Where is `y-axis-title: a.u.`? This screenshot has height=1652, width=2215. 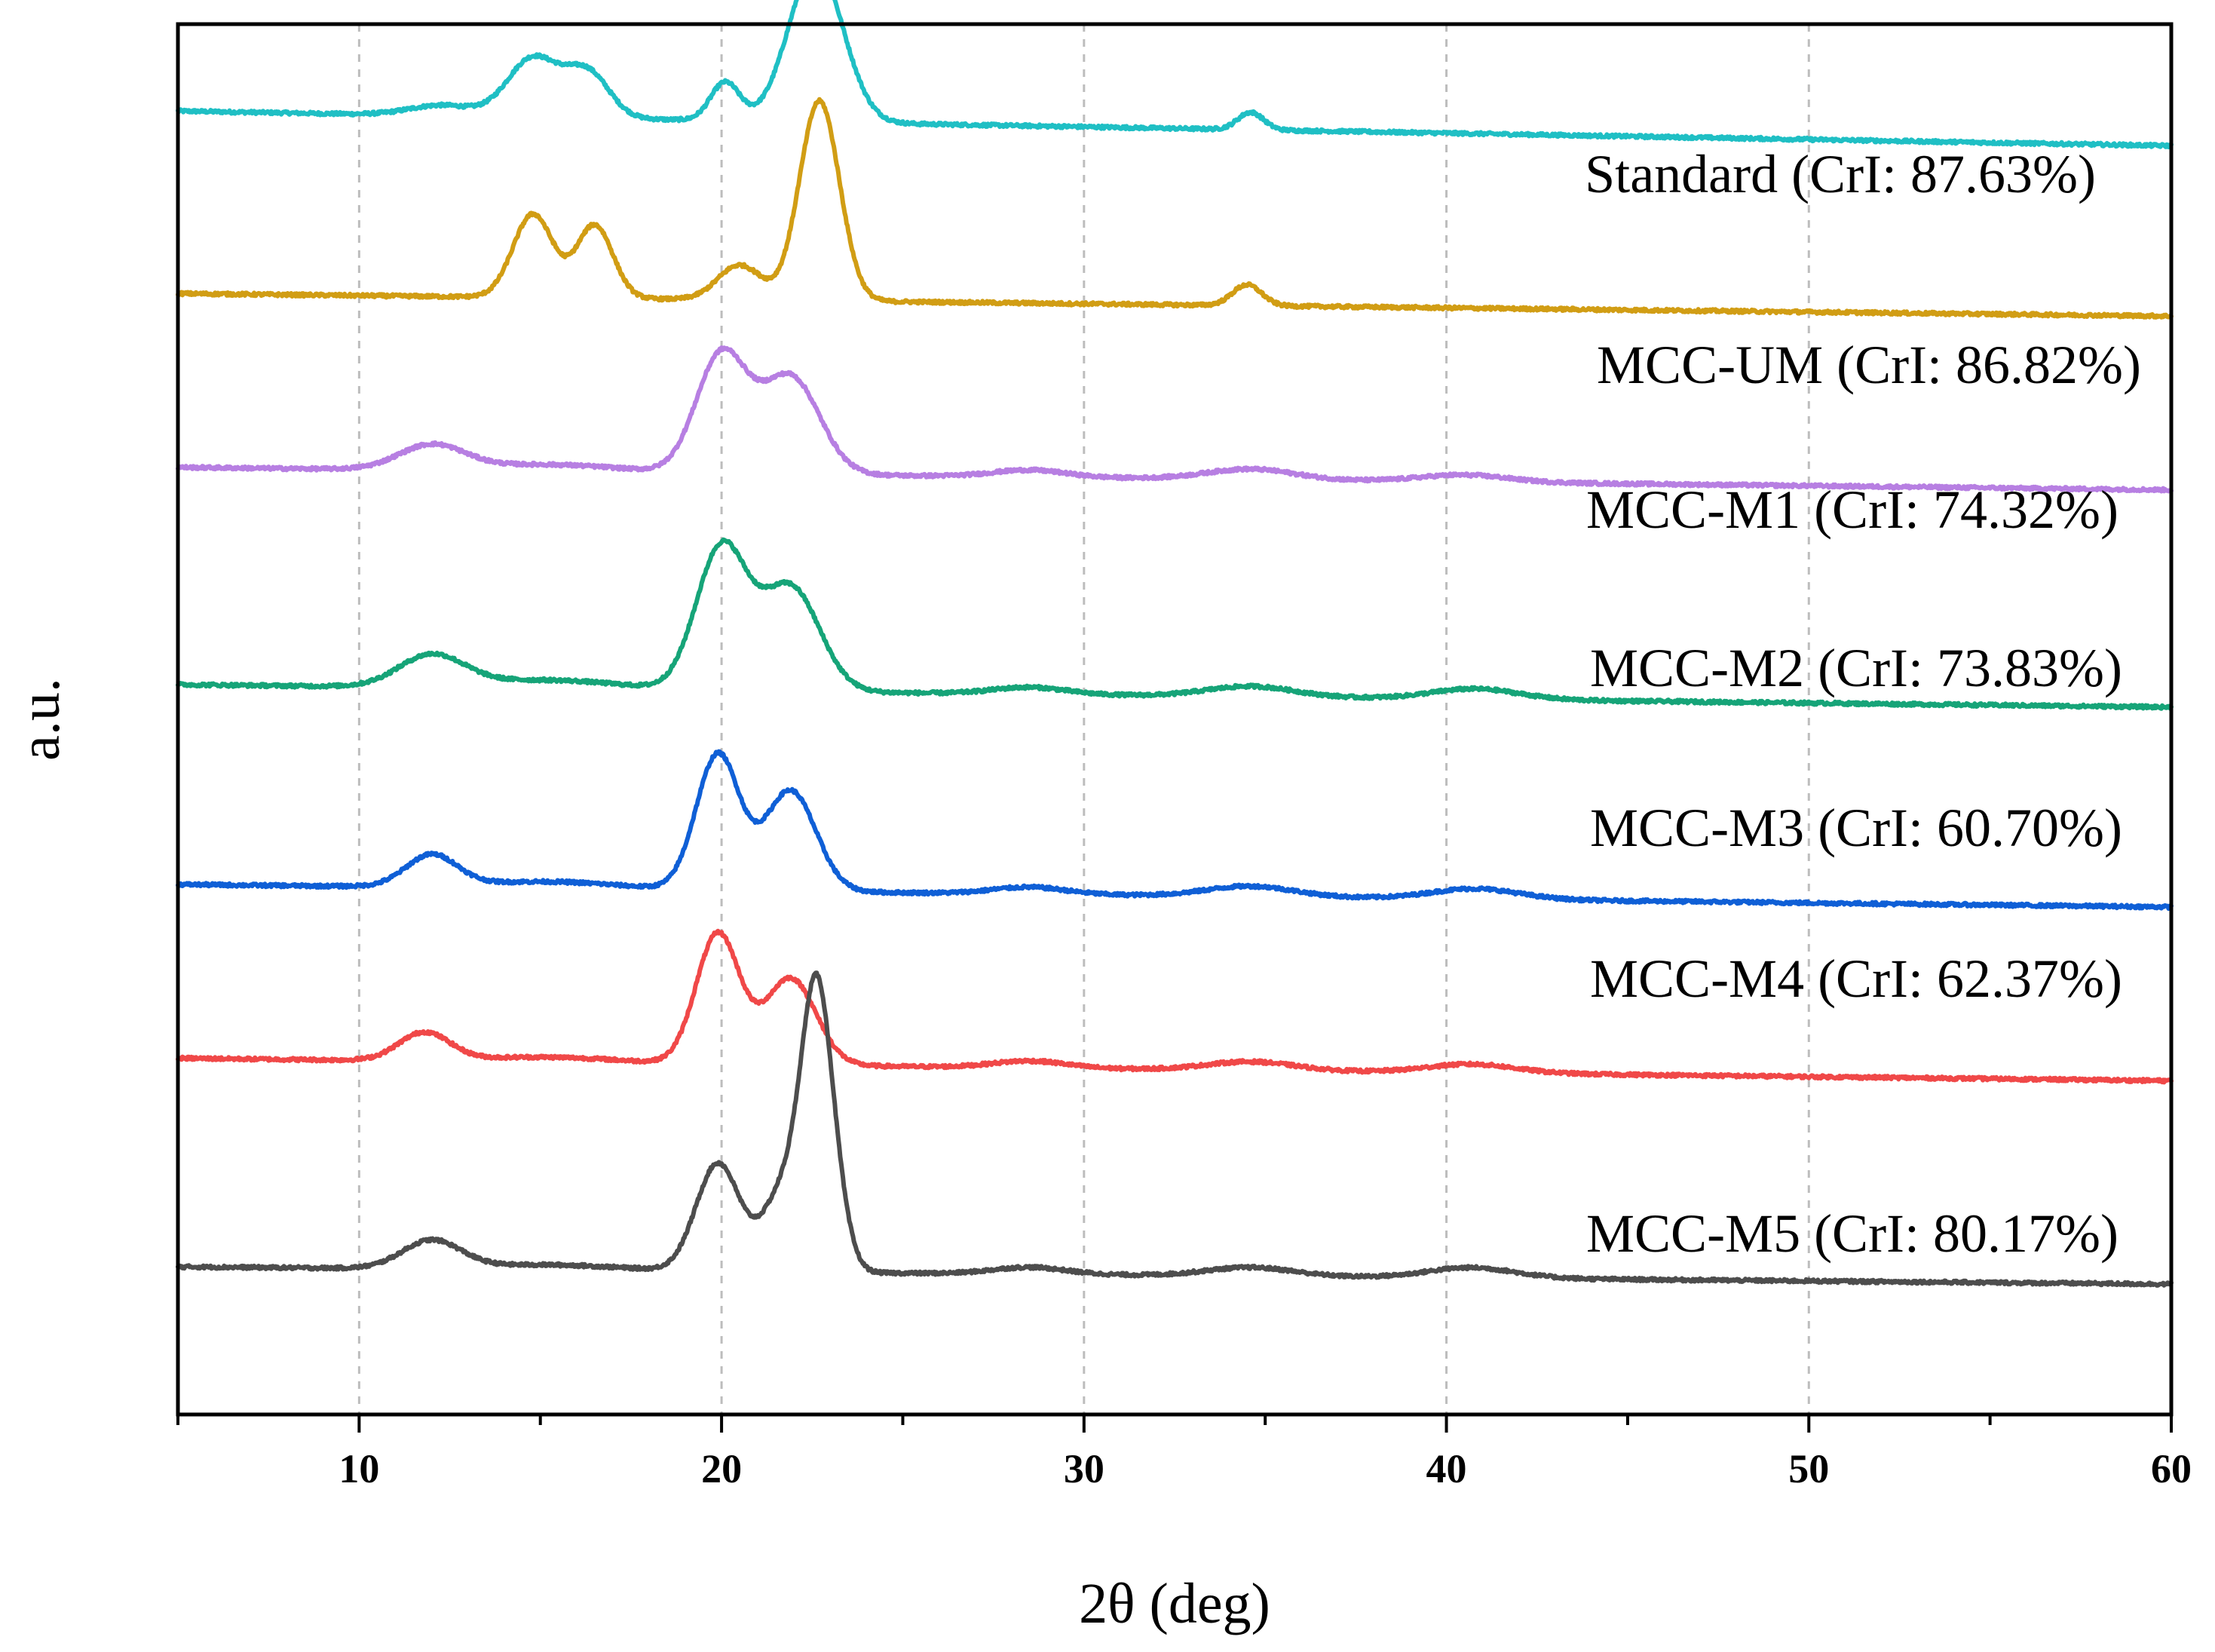
y-axis-title: a.u. is located at coordinates (40, 719).